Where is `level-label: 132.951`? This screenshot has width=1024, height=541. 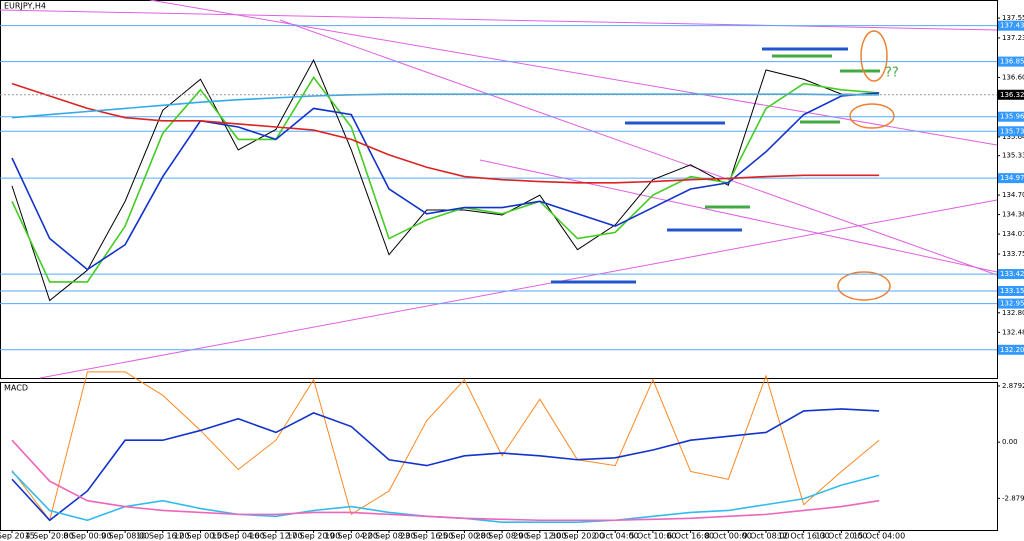 level-label: 132.951 is located at coordinates (1012, 304).